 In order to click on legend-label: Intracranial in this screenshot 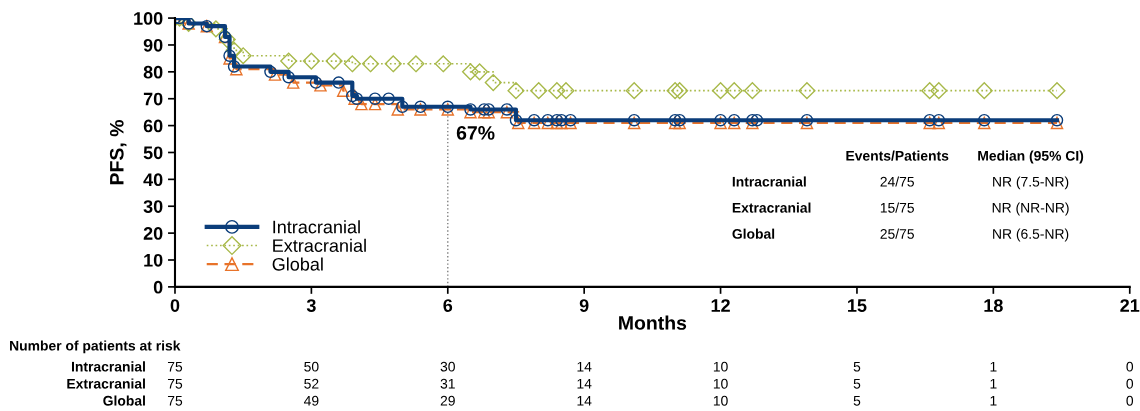, I will do `click(316, 227)`.